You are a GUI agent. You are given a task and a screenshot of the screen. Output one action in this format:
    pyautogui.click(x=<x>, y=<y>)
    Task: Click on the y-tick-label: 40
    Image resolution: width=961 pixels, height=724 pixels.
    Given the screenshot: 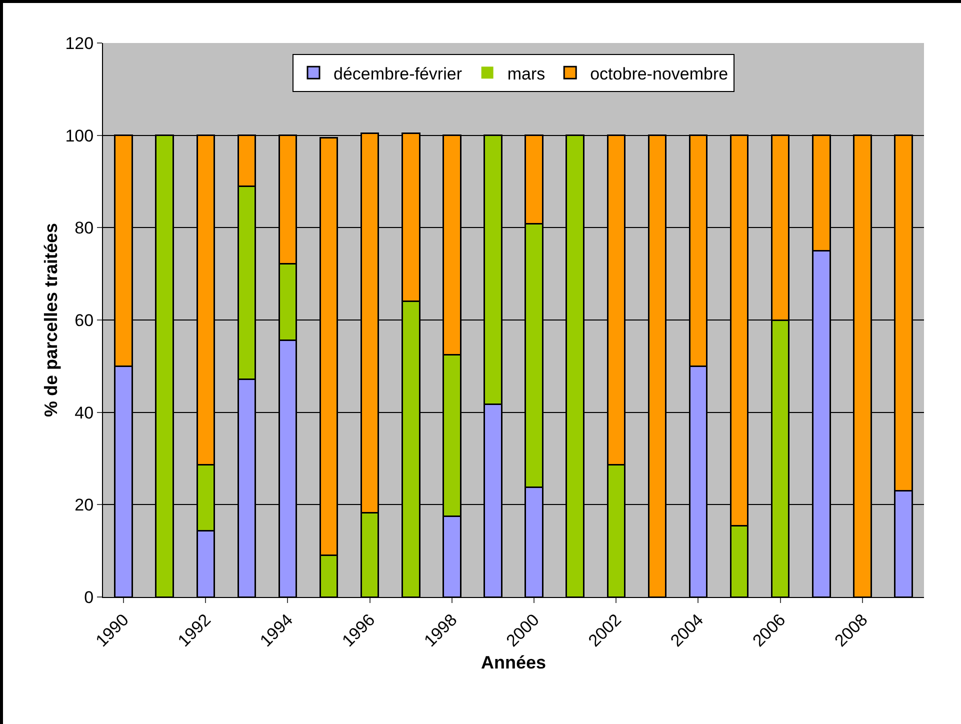 What is the action you would take?
    pyautogui.click(x=84, y=412)
    